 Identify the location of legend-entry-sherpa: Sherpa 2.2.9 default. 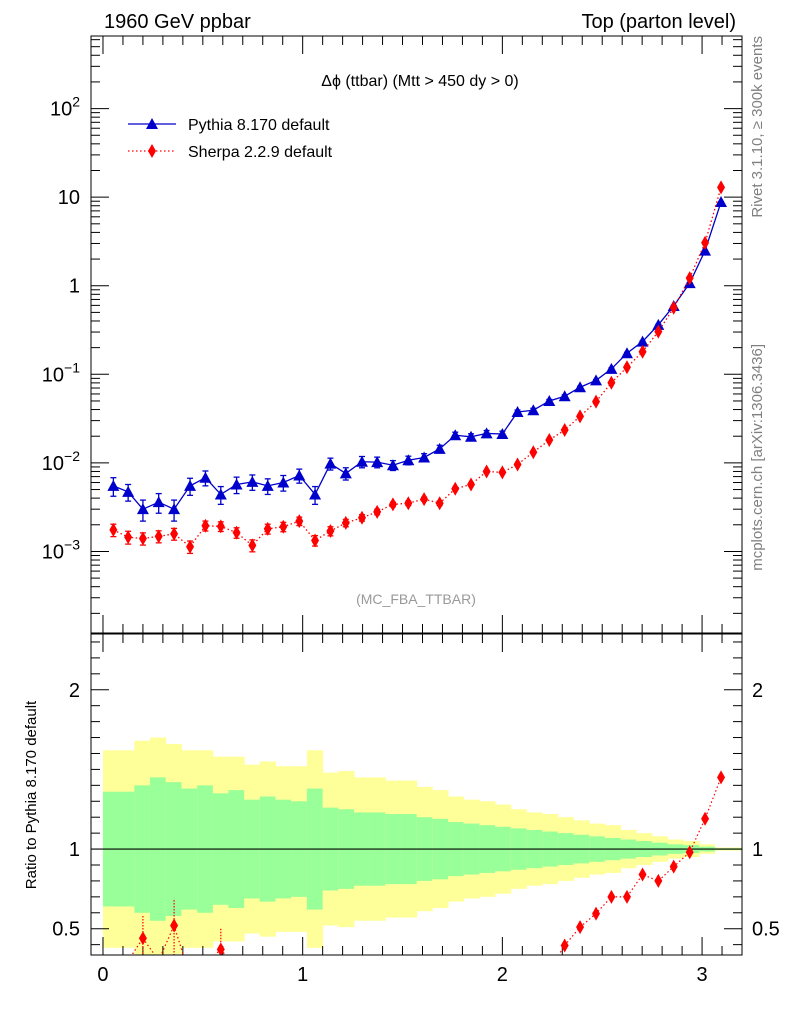
(230, 152).